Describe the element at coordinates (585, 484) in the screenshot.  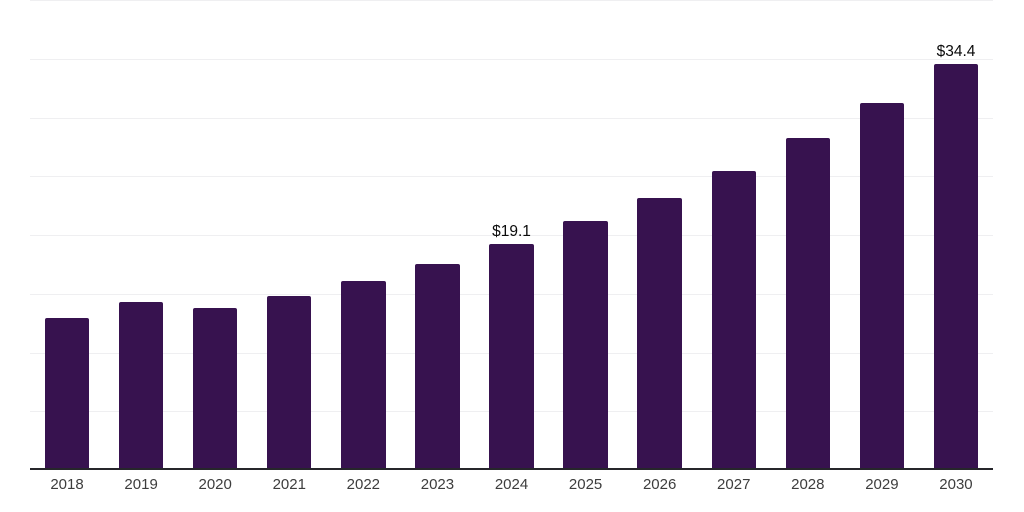
I see `x-tick-label: 2025` at that location.